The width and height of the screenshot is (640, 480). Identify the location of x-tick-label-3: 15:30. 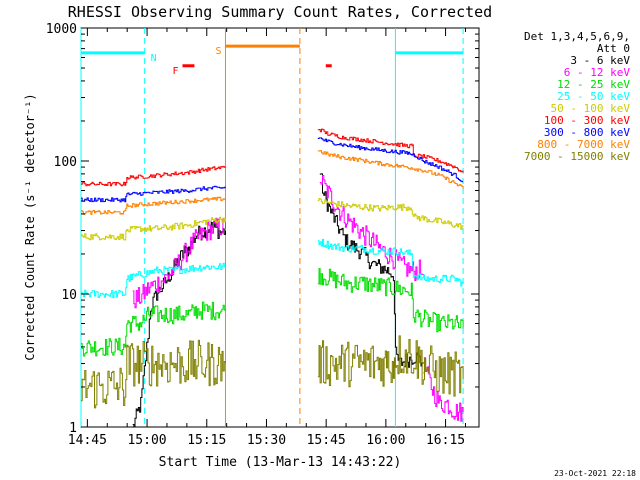
(266, 440).